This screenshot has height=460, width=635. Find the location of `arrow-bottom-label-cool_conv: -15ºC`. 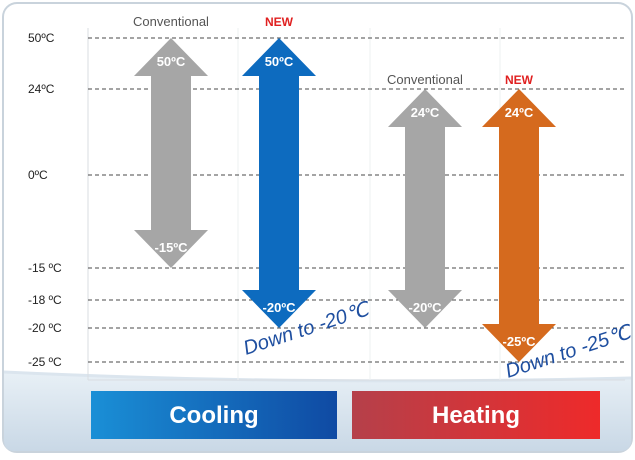

arrow-bottom-label-cool_conv: -15ºC is located at coordinates (172, 247).